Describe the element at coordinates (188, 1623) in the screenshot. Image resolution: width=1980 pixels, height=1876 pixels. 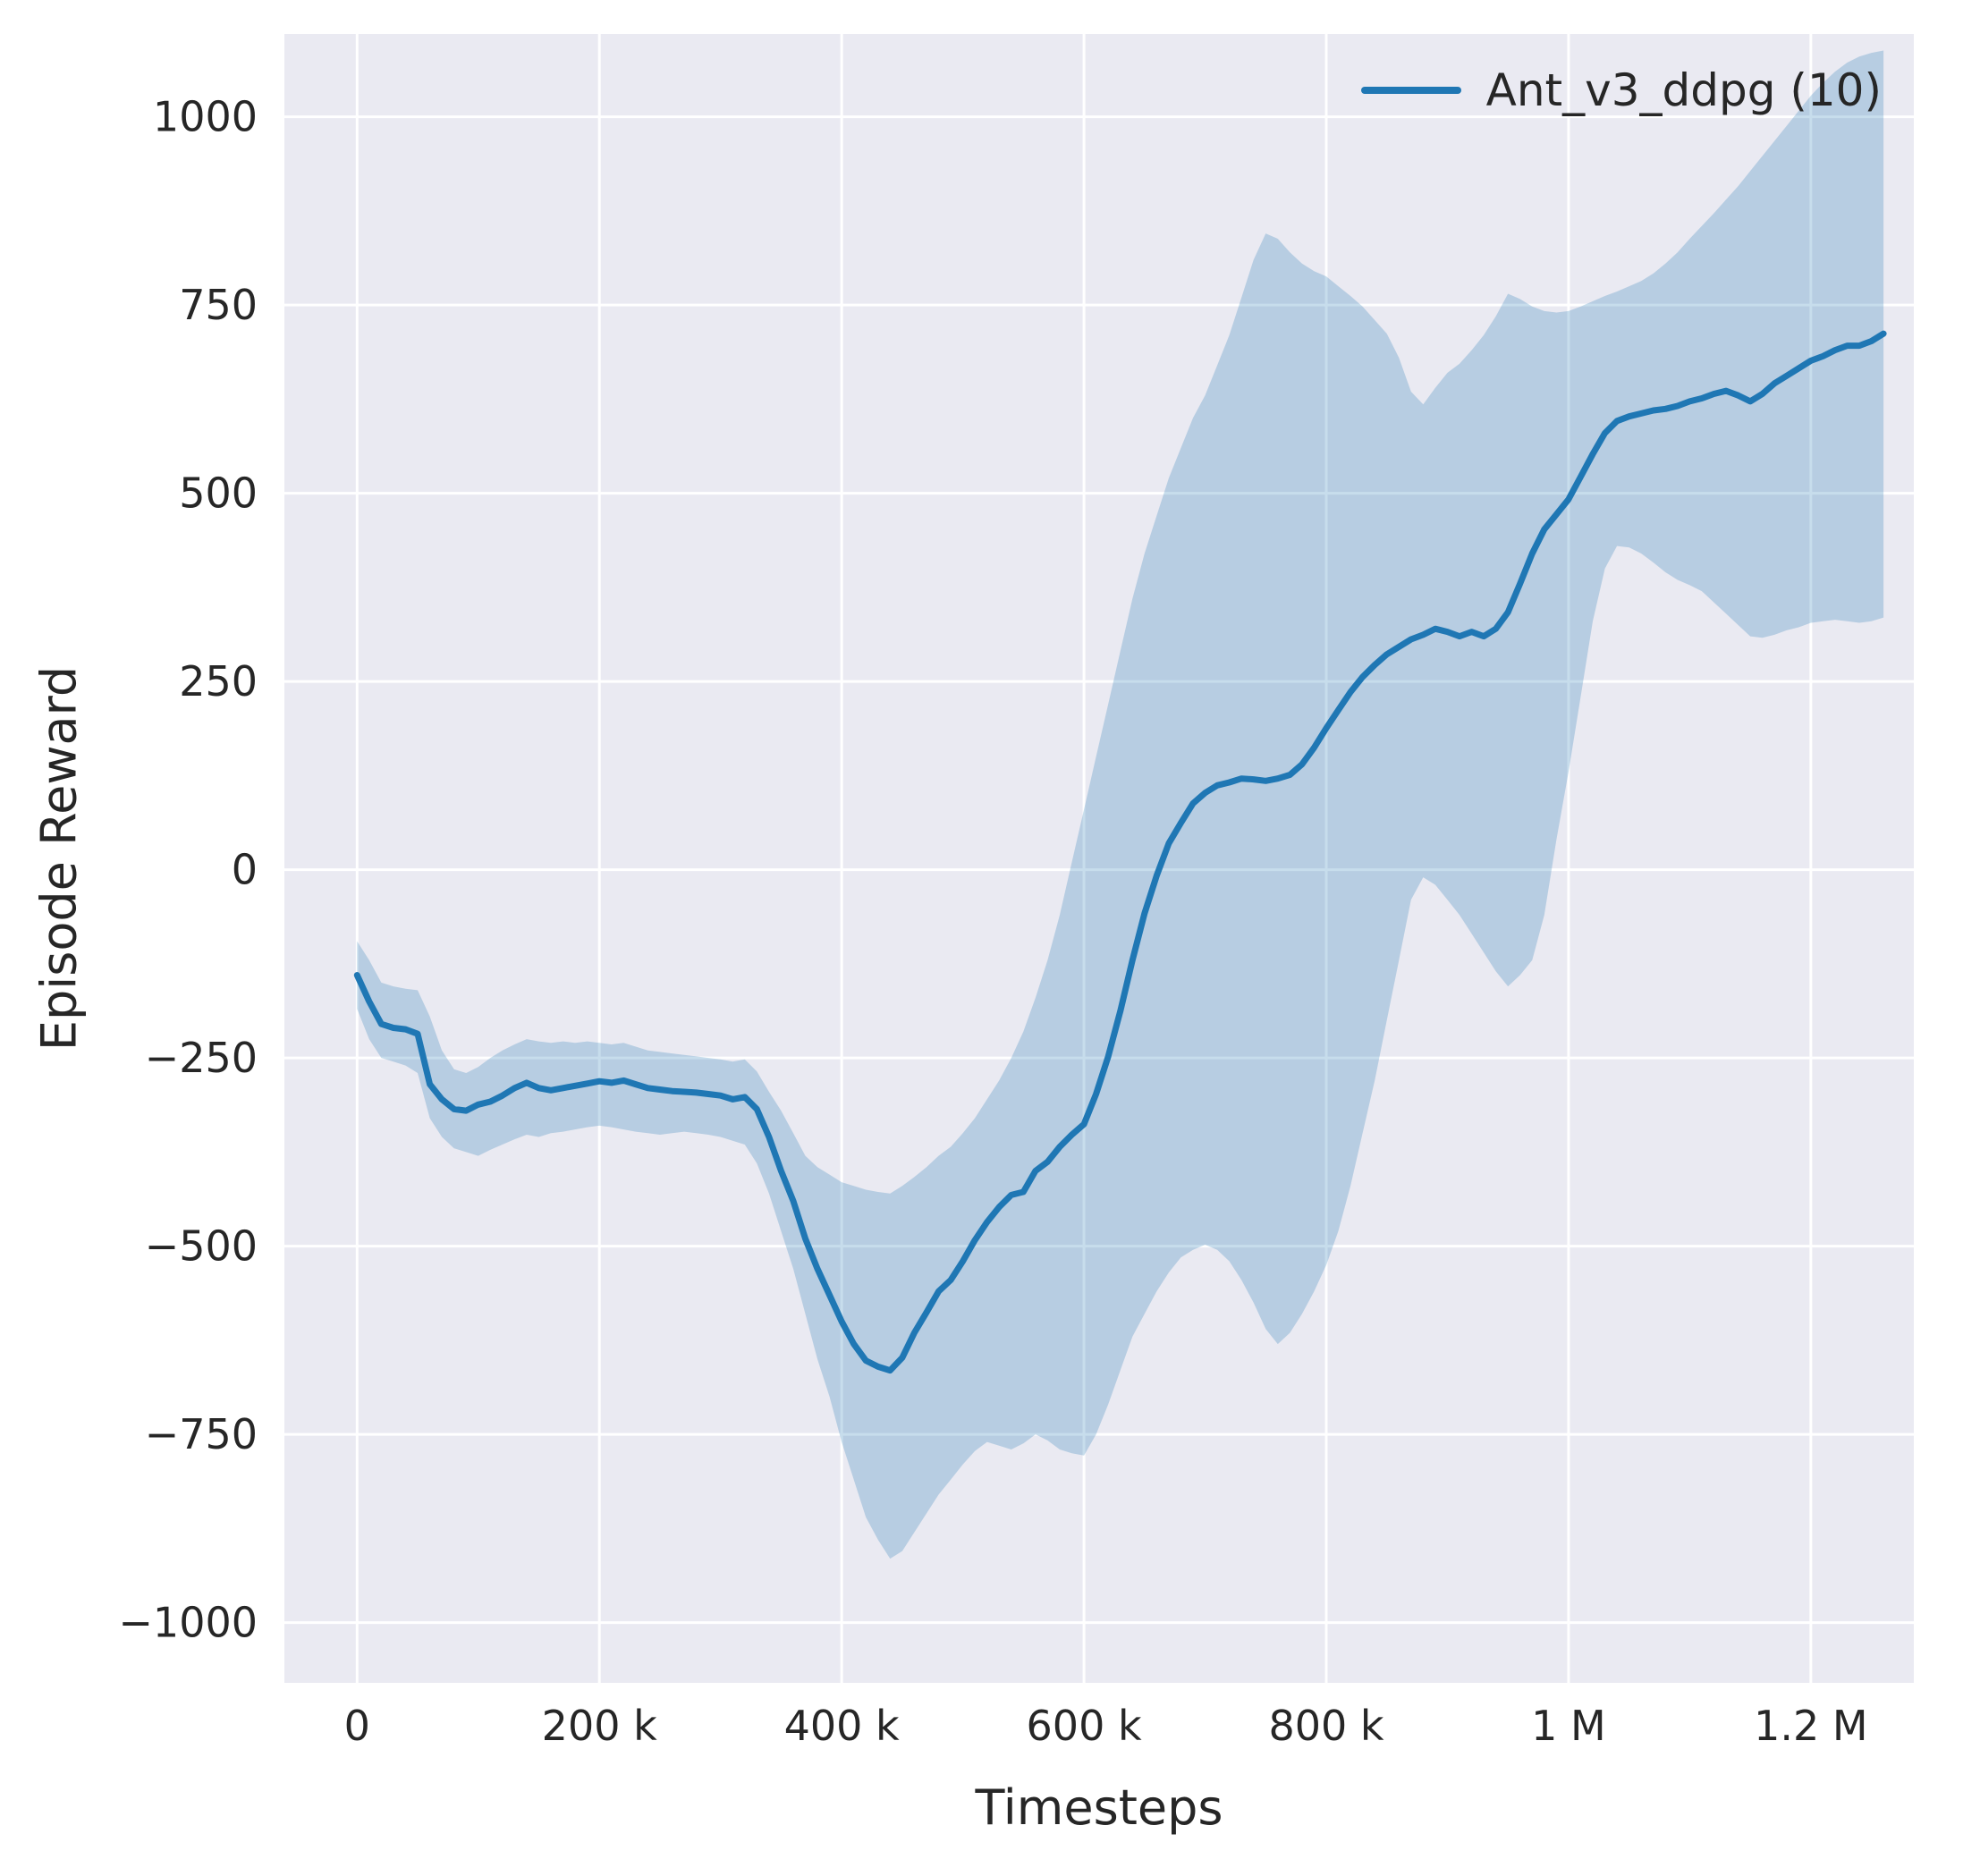
I see `y-tick-label: −1000` at that location.